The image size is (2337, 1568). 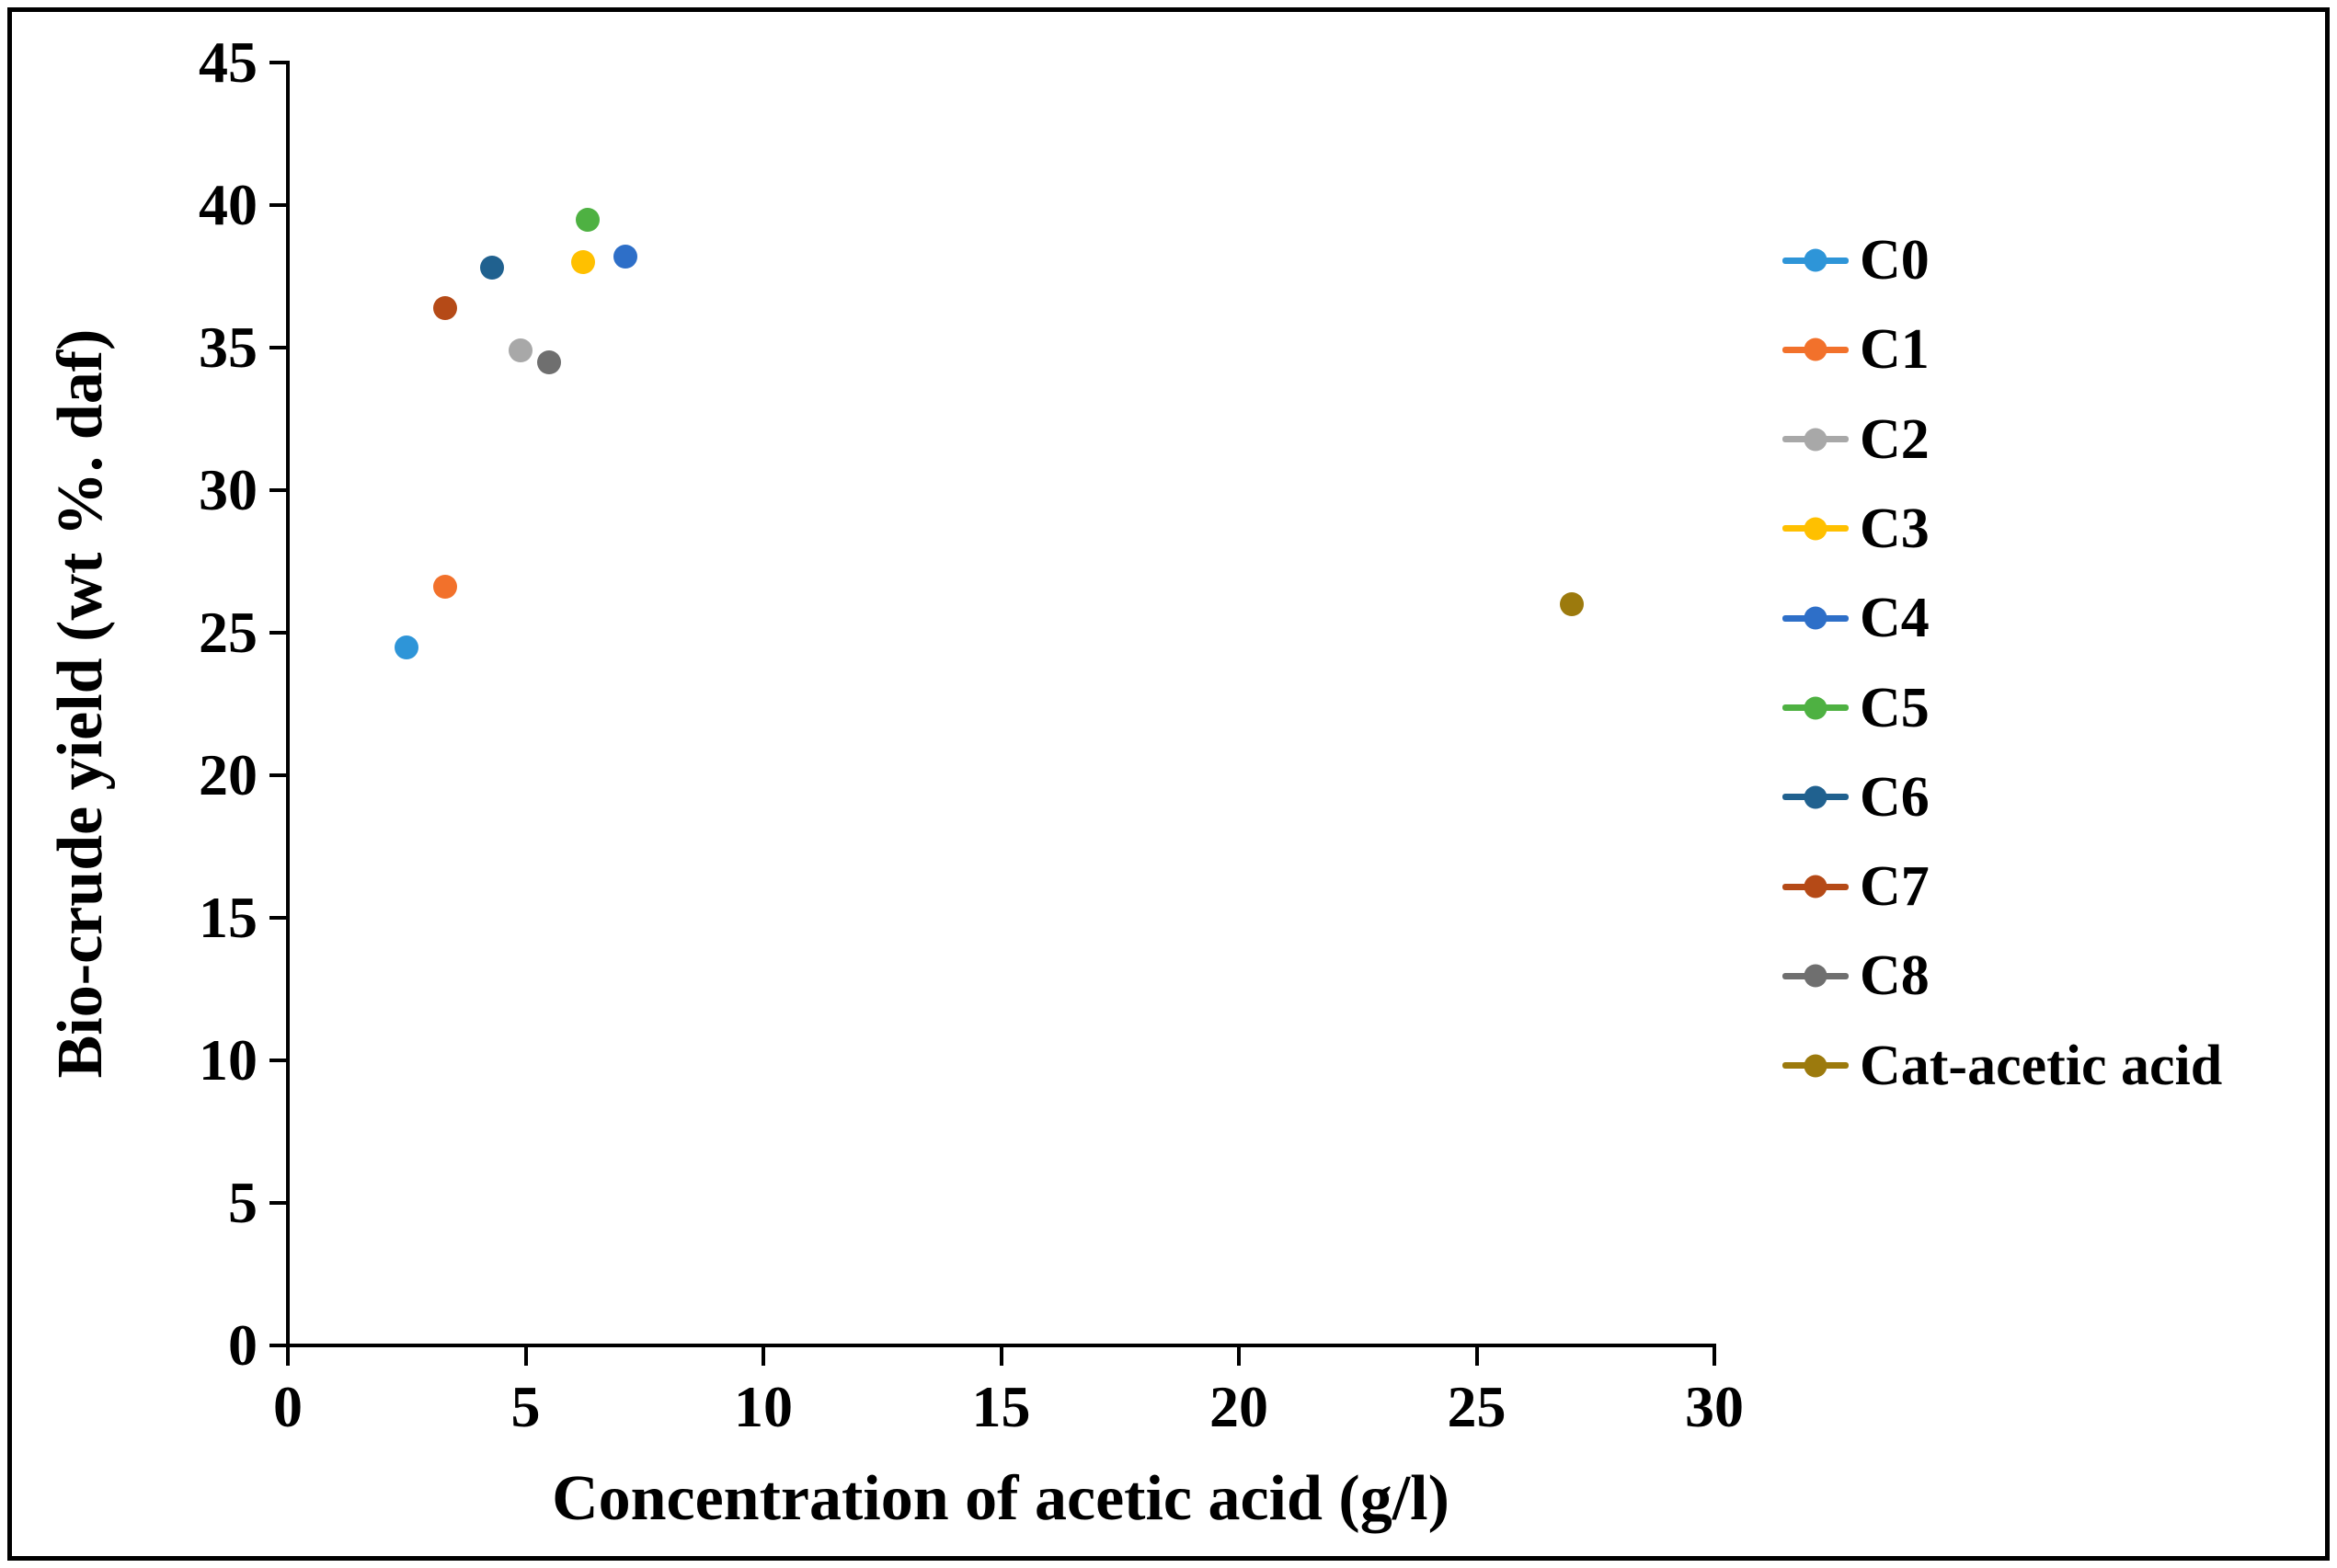 I want to click on x-tick-label: 10, so click(x=763, y=1406).